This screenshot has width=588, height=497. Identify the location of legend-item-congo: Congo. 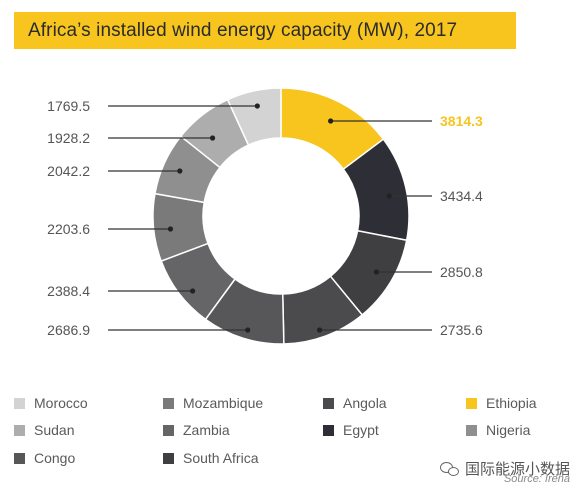
(44, 458).